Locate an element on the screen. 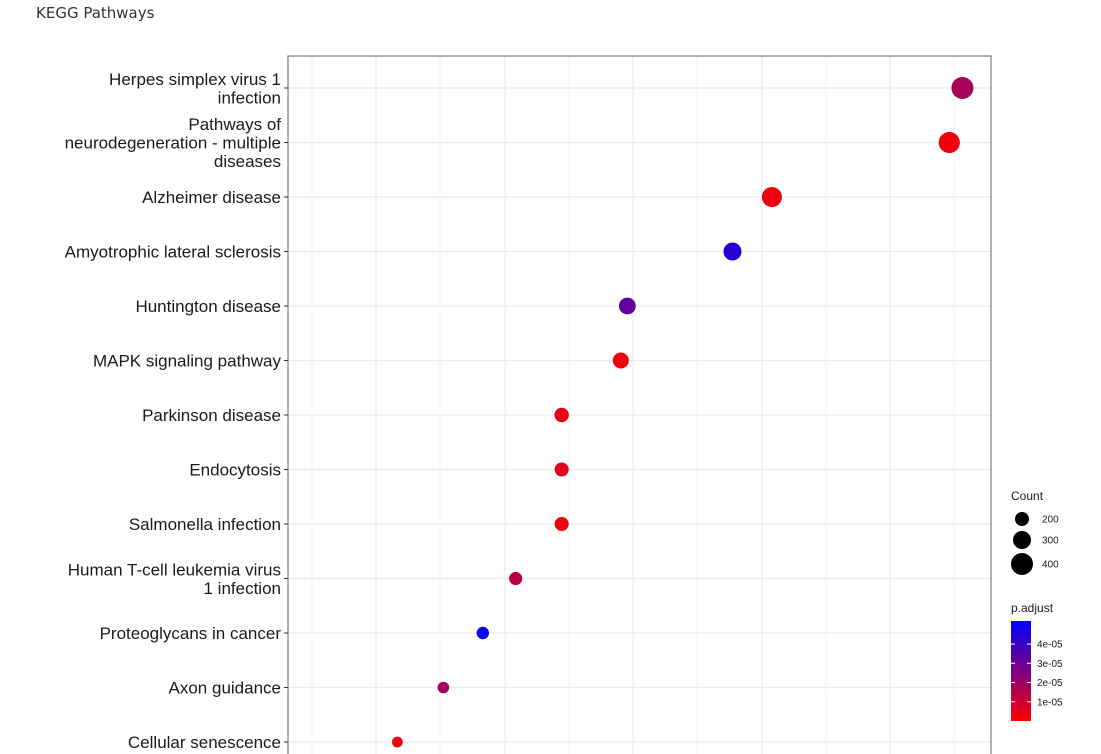 The image size is (1101, 754). y-tick-label: Amyotrophic lateral sclerosis is located at coordinates (173, 252).